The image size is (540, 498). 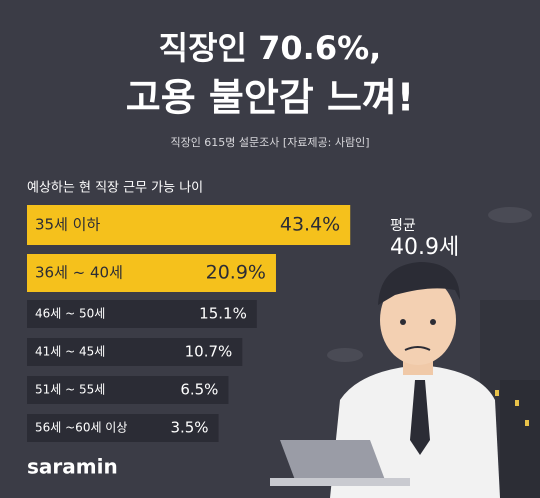 I want to click on category-label: 41세 ~ 45세, so click(x=70, y=352).